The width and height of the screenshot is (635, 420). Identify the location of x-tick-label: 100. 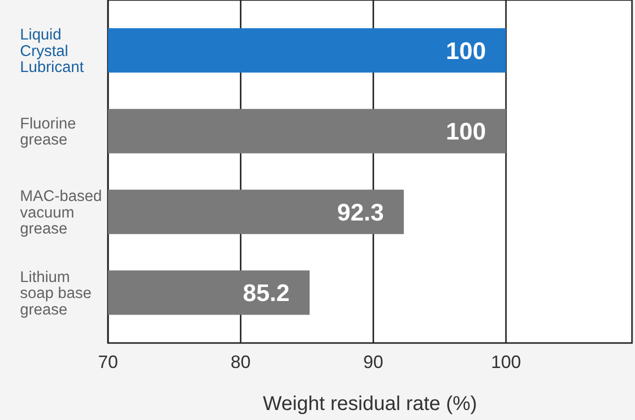
(505, 362).